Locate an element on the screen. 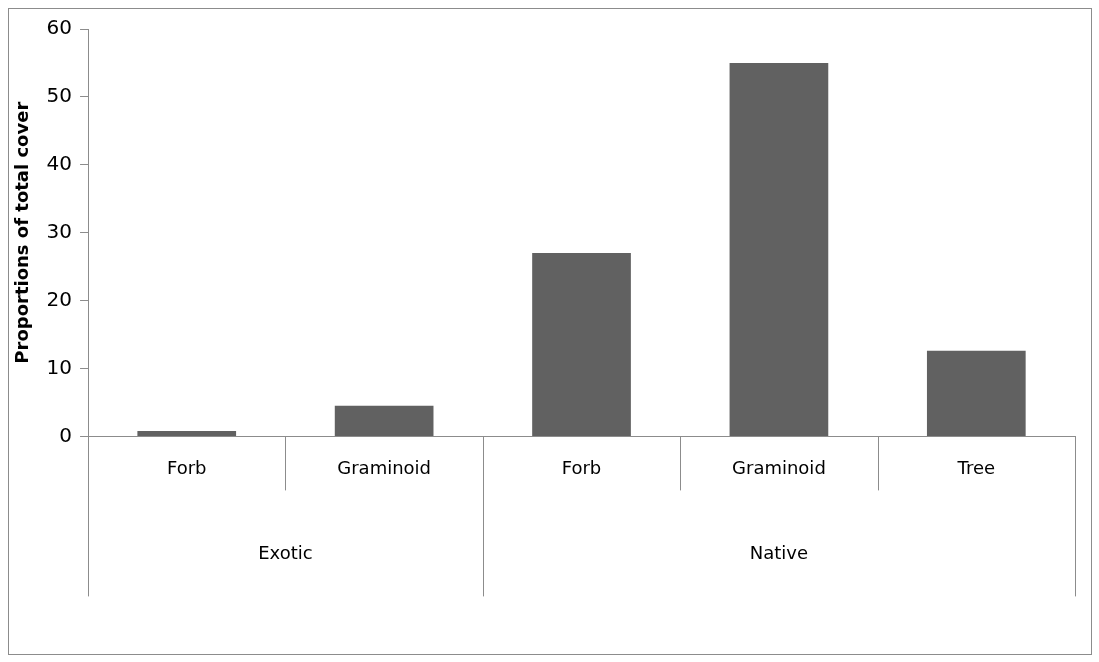  y-tick-label: 30 is located at coordinates (59, 230).